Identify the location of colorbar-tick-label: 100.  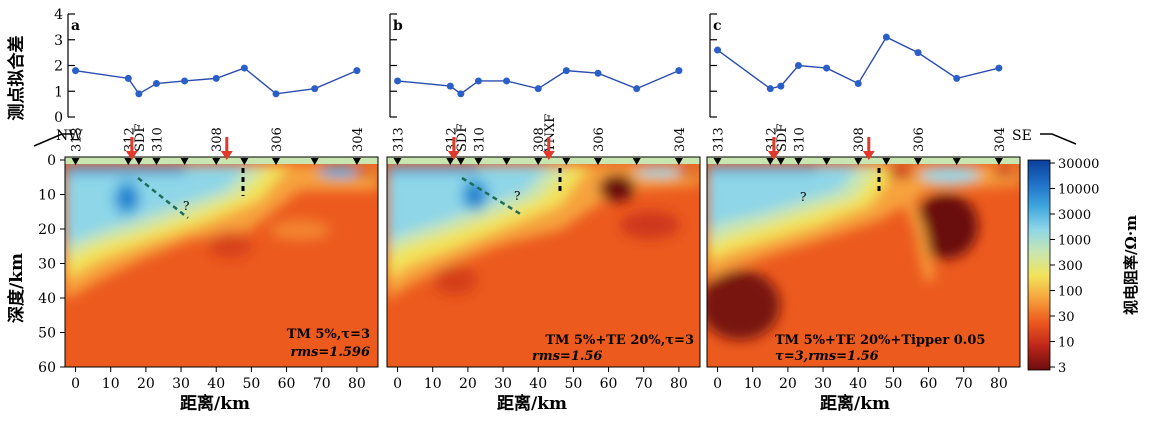
(1070, 292).